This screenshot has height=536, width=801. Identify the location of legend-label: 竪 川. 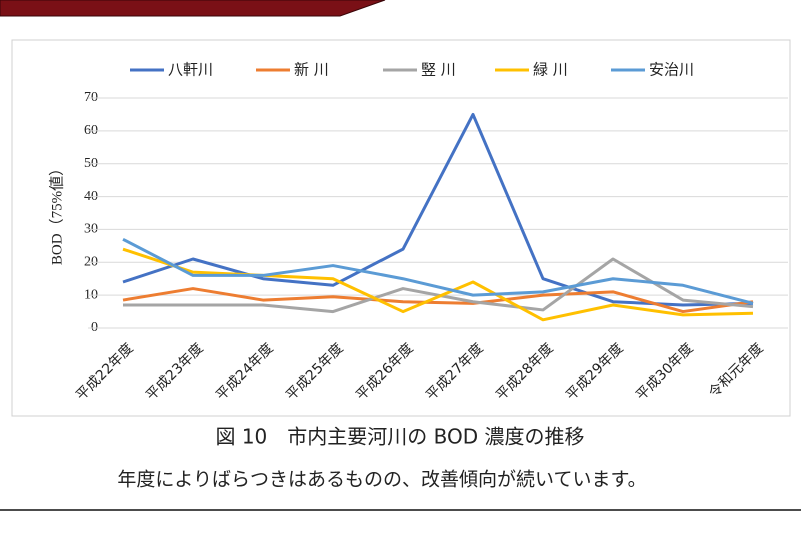
(438, 70).